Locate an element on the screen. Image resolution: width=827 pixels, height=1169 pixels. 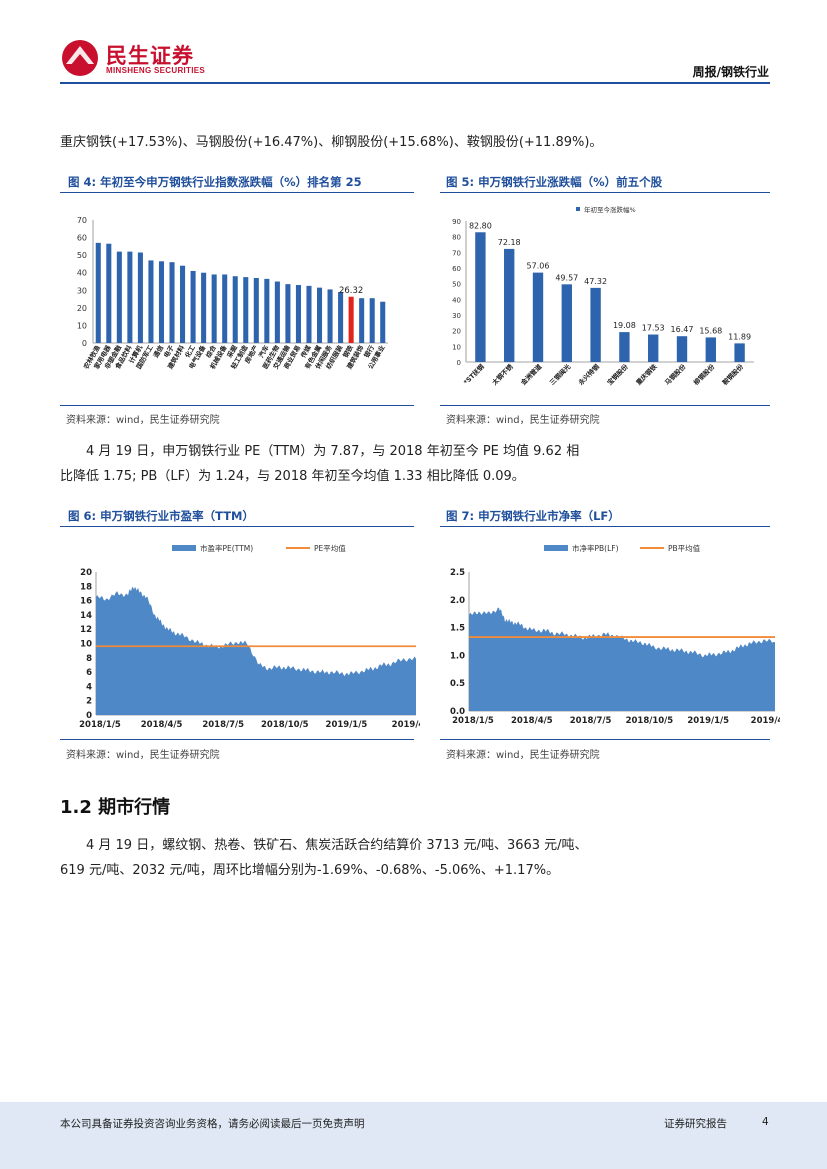
fig4-y-tick-label: 60 is located at coordinates (82, 238).